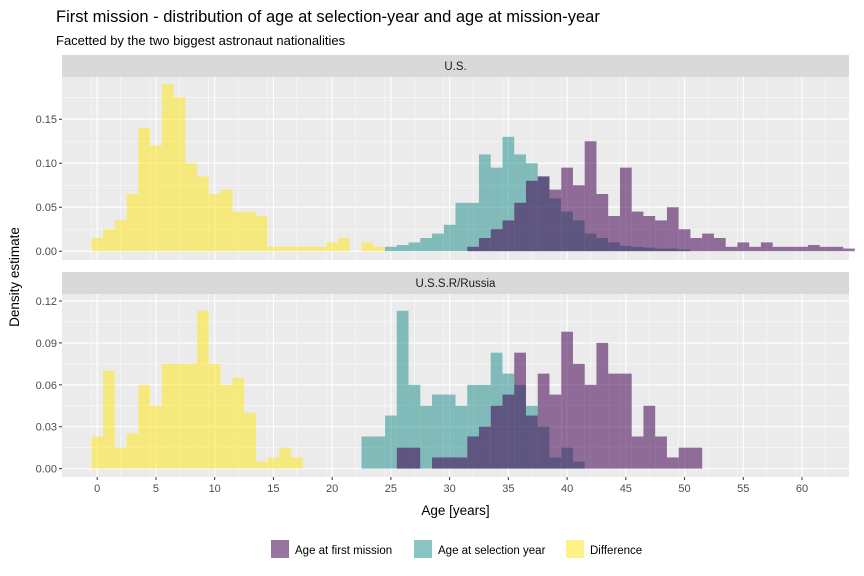  Describe the element at coordinates (156, 489) in the screenshot. I see `x-tick-label: 5` at that location.